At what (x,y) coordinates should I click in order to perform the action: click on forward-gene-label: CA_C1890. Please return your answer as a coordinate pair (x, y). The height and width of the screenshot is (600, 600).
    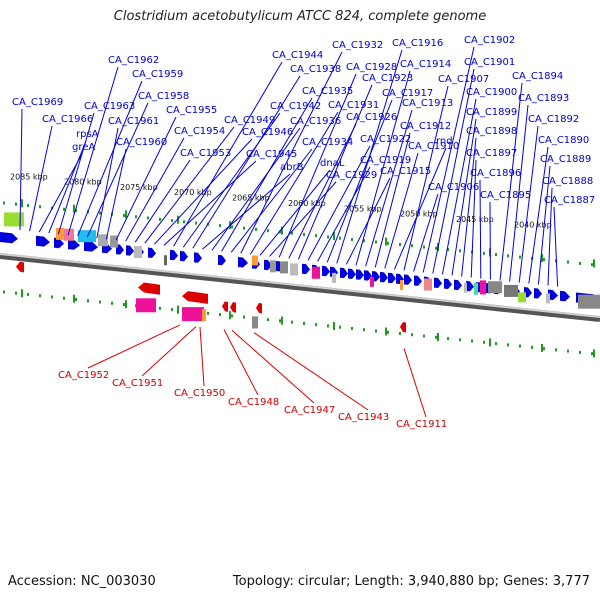
    Looking at the image, I should click on (563, 140).